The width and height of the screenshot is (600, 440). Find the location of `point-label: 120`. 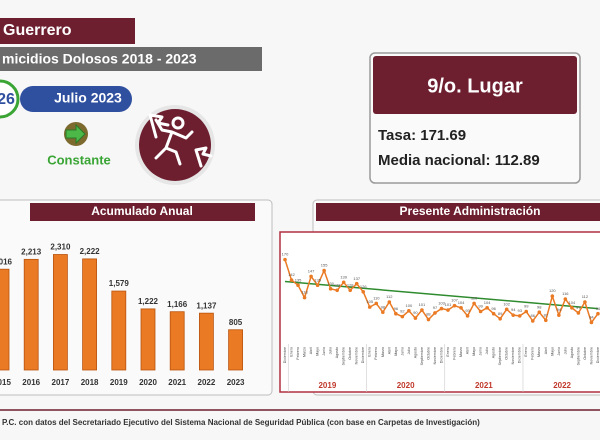

point-label: 120 is located at coordinates (552, 290).